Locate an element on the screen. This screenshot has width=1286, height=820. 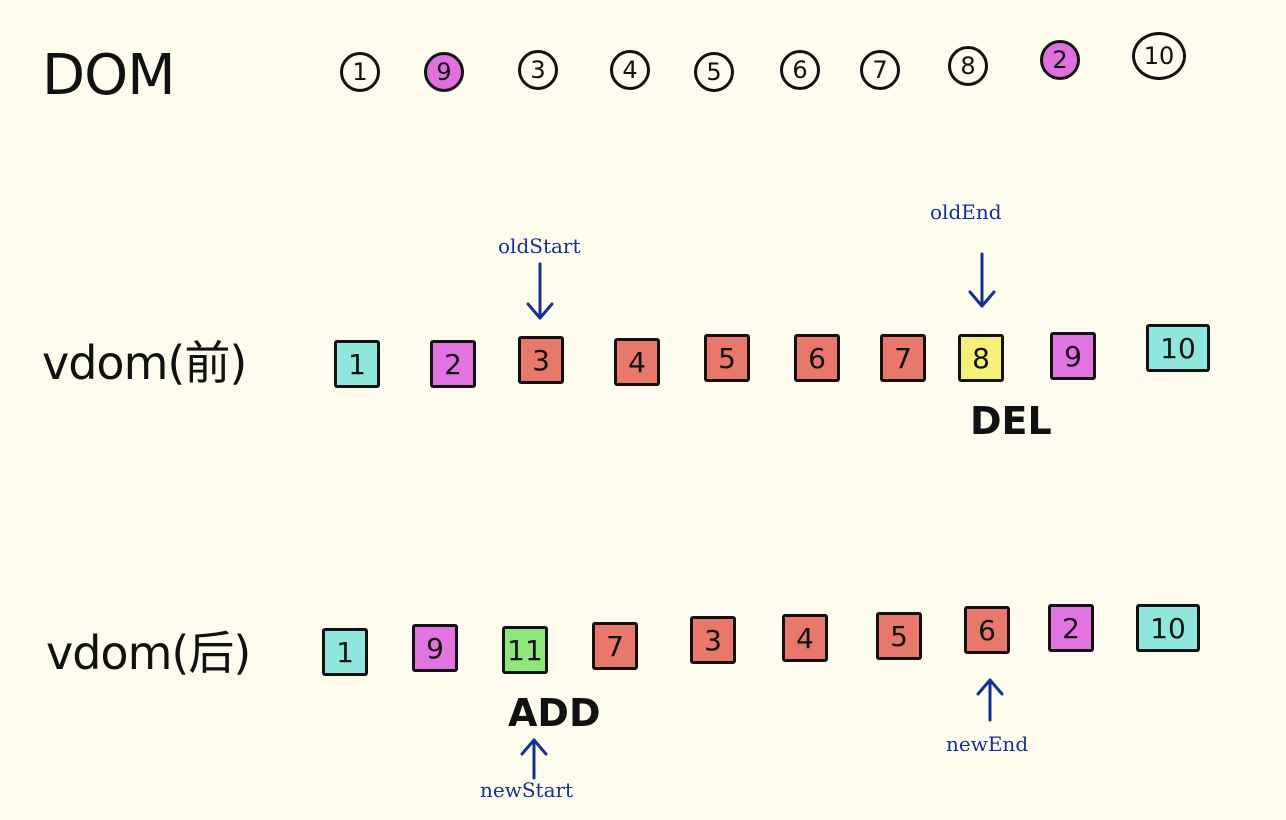
new-vdom-node-9: 9 is located at coordinates (435, 648).